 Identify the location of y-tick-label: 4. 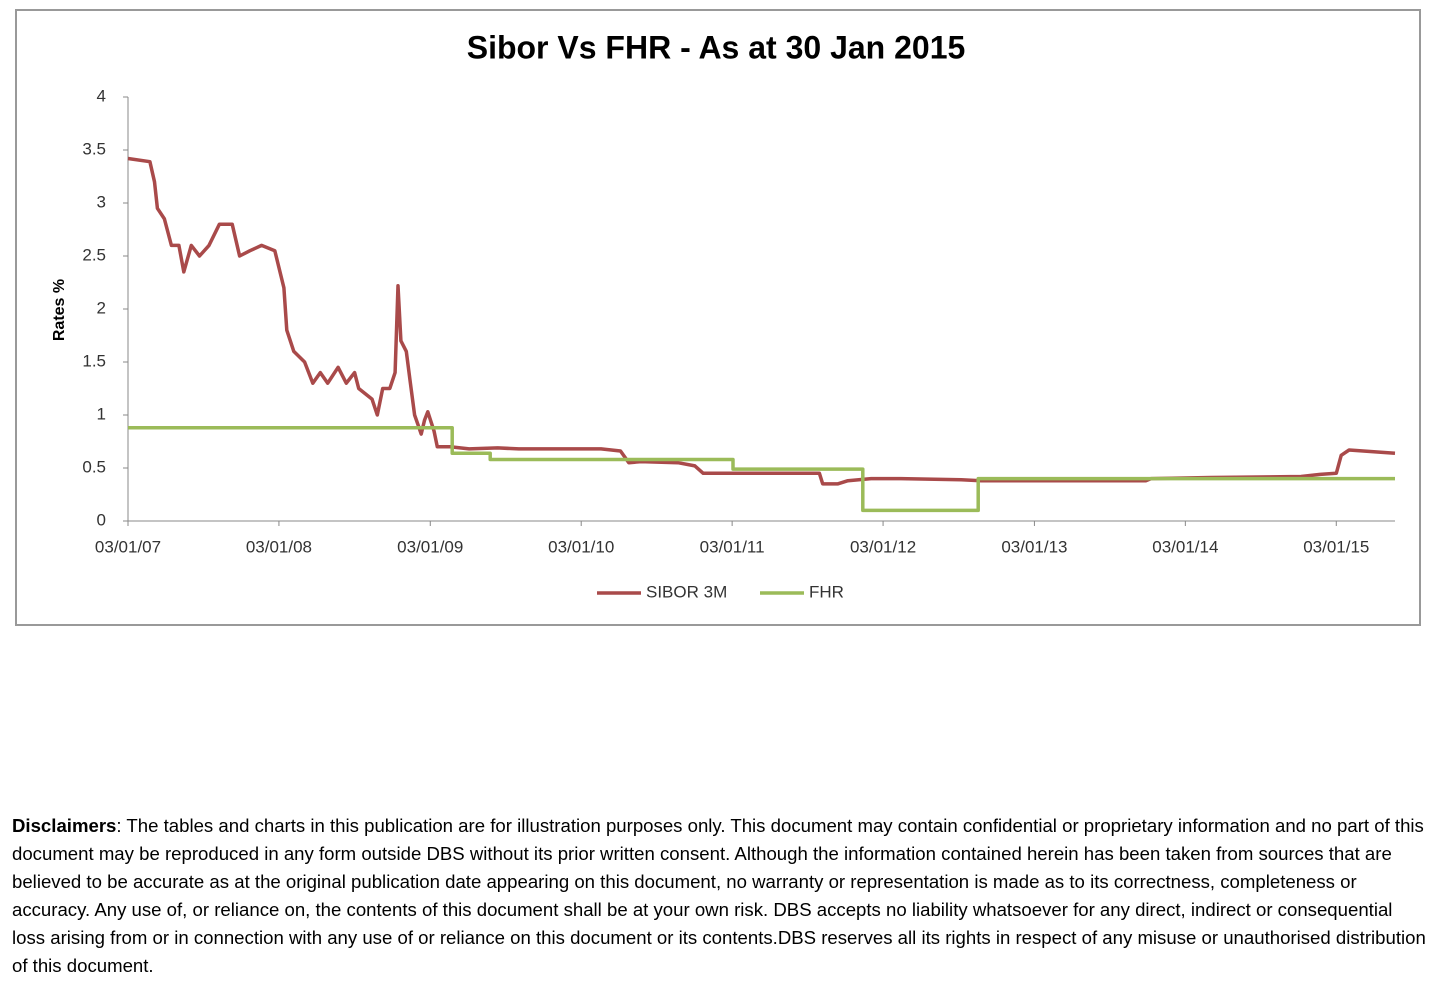
(101, 95).